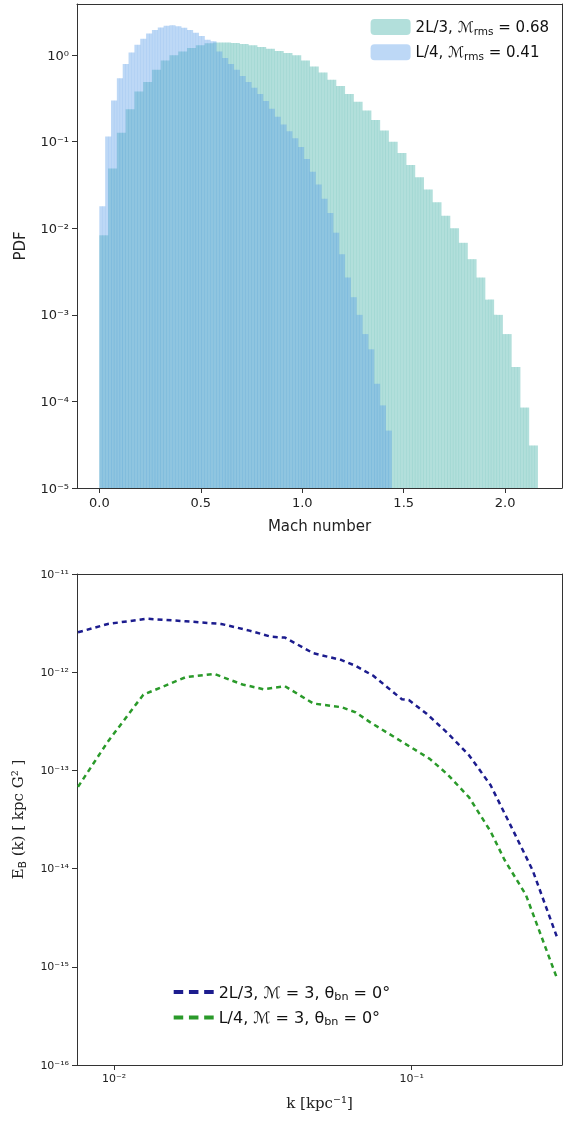 The image size is (564, 1122). I want to click on x-axis-title: Mach number, so click(319, 525).